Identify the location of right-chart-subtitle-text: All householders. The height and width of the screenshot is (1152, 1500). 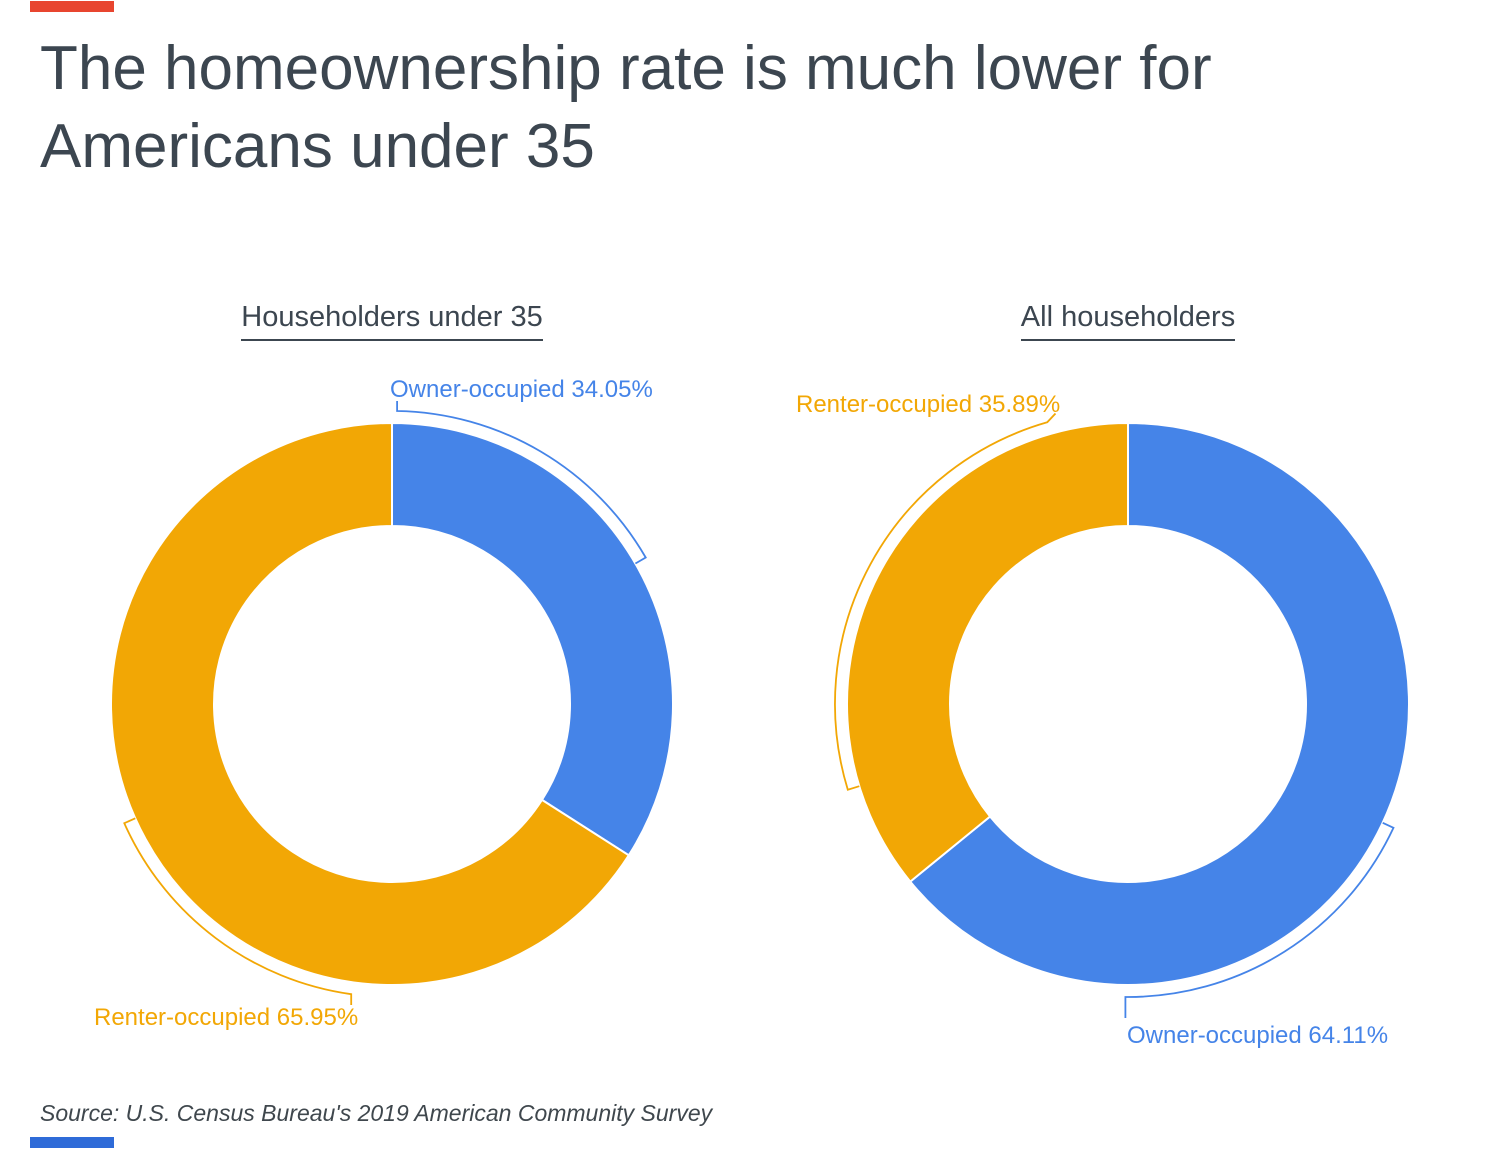
(1128, 320).